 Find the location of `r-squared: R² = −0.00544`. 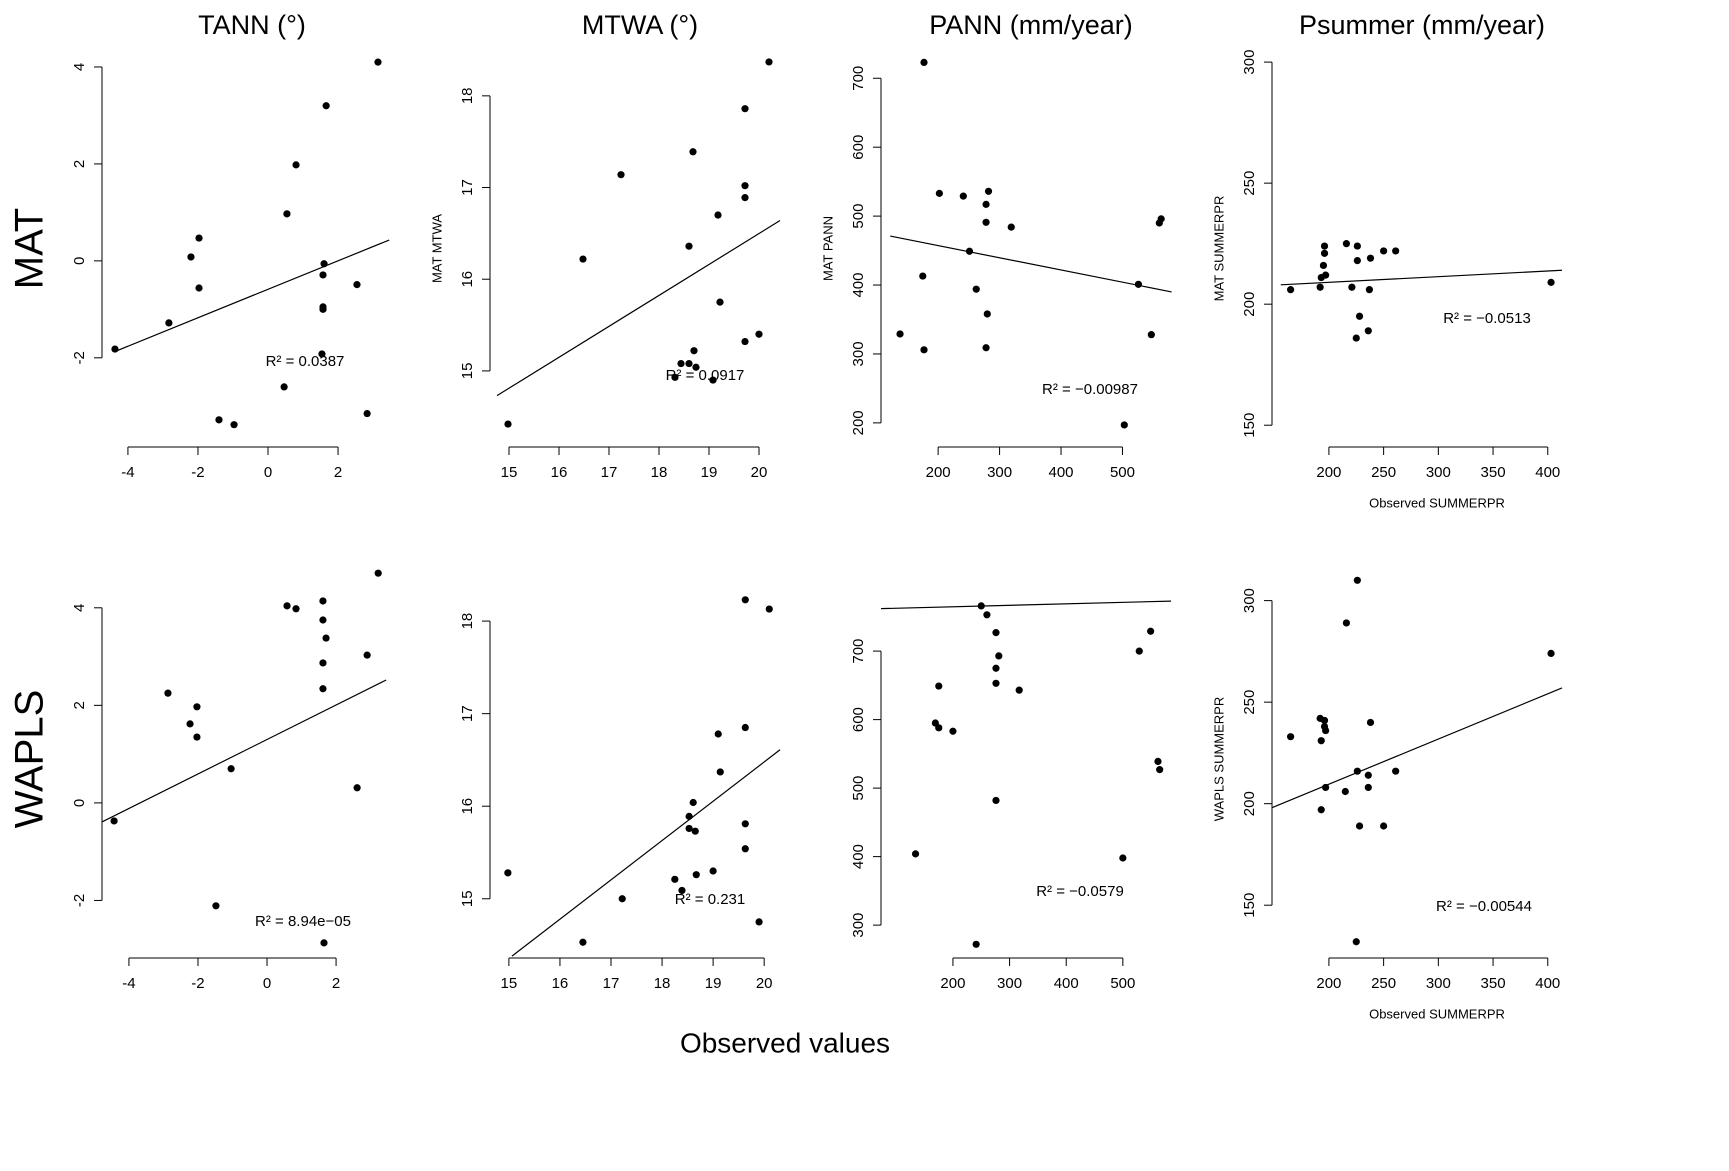

r-squared: R² = −0.00544 is located at coordinates (1484, 906).